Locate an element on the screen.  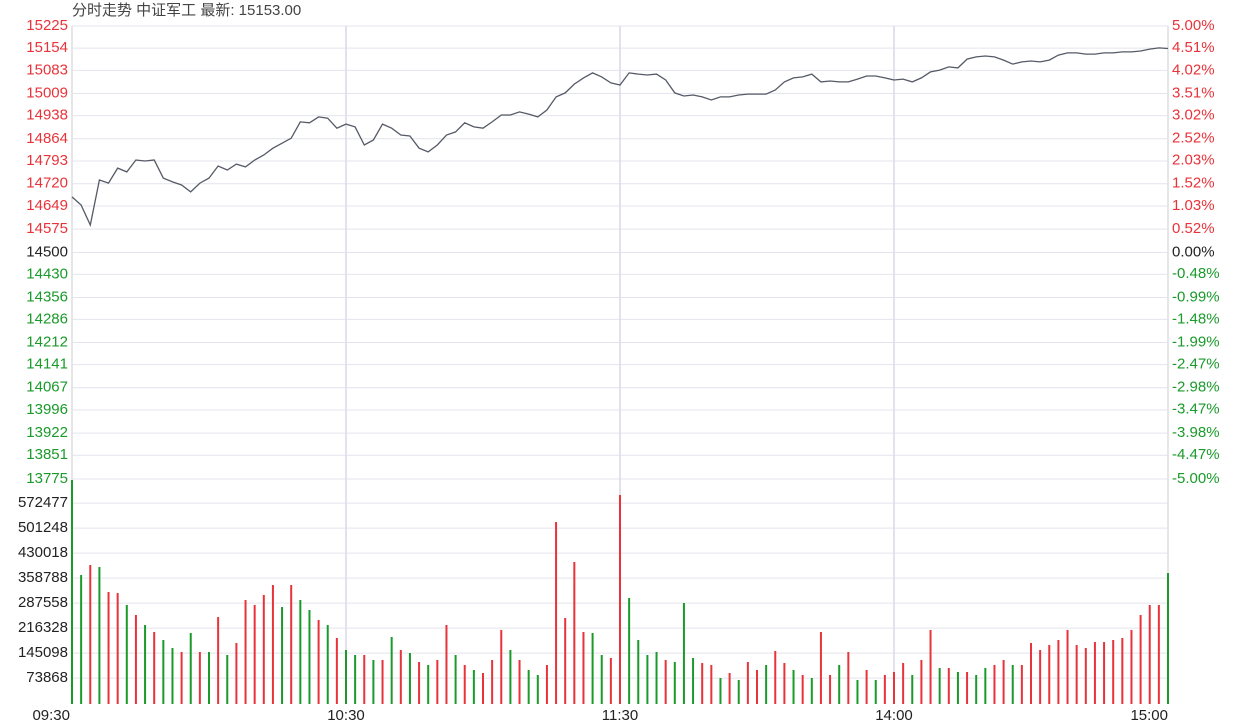
y2-tick-label: 1.52% is located at coordinates (1193, 183).